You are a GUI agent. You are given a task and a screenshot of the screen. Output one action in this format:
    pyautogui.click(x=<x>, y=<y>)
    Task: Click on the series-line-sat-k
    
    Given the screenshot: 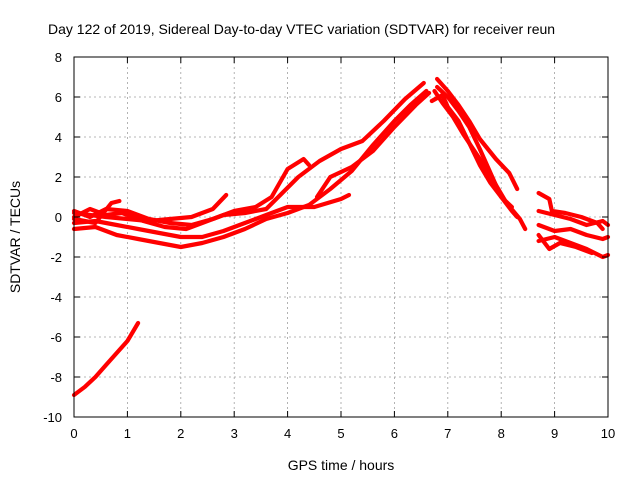 What is the action you would take?
    pyautogui.click(x=471, y=151)
    